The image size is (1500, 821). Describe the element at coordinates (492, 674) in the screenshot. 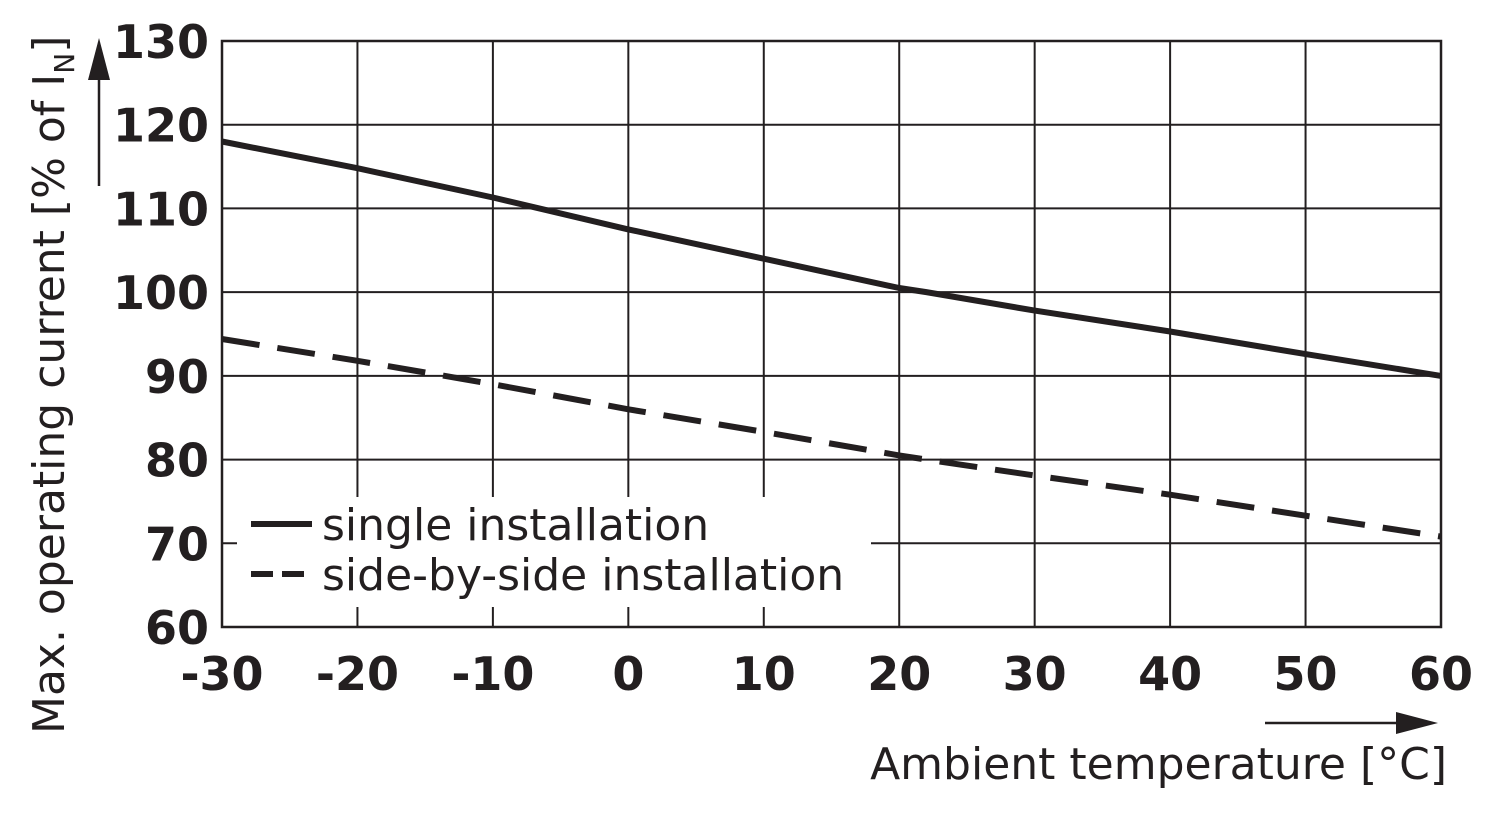

I see `x-tick-label-2: -10` at that location.